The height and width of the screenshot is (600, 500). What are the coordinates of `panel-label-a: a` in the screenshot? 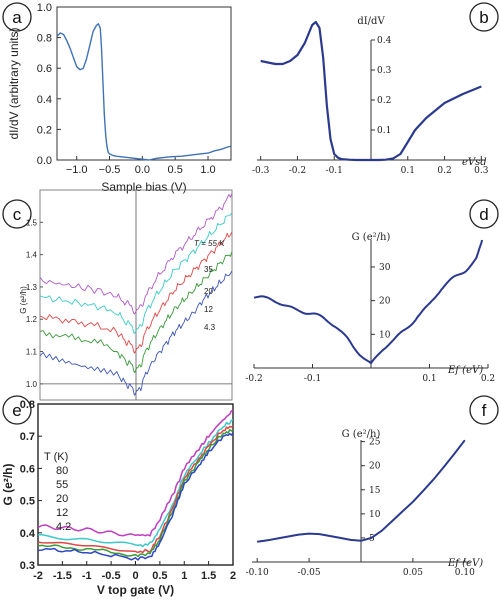 It's located at (17, 17).